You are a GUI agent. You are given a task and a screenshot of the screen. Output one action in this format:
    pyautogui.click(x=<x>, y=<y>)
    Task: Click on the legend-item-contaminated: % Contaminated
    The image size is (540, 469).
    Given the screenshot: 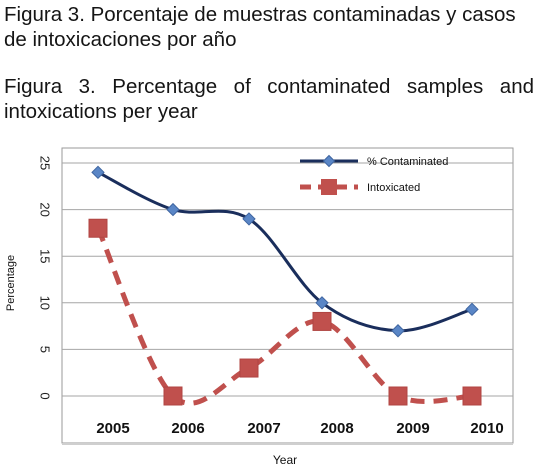 What is the action you would take?
    pyautogui.click(x=374, y=161)
    